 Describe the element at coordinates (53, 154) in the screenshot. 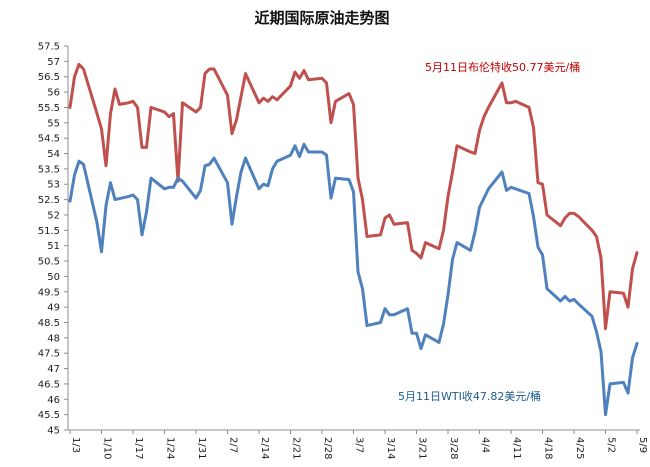

I see `y-tick-label: 54` at that location.